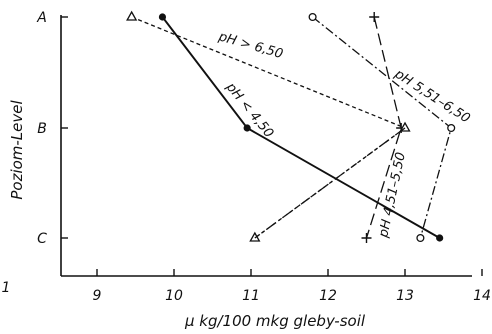 The height and width of the screenshot is (334, 492). I want to click on series-label: pH > 6,50, so click(250, 45).